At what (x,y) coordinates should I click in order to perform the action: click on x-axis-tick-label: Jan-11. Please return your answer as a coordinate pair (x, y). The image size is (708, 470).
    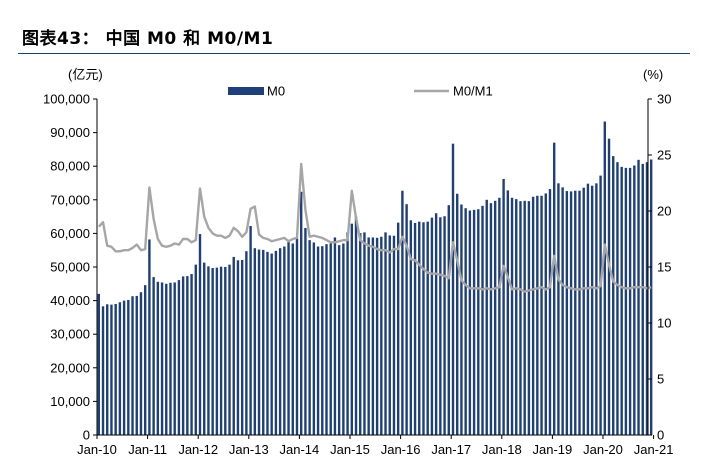
    Looking at the image, I should click on (147, 449).